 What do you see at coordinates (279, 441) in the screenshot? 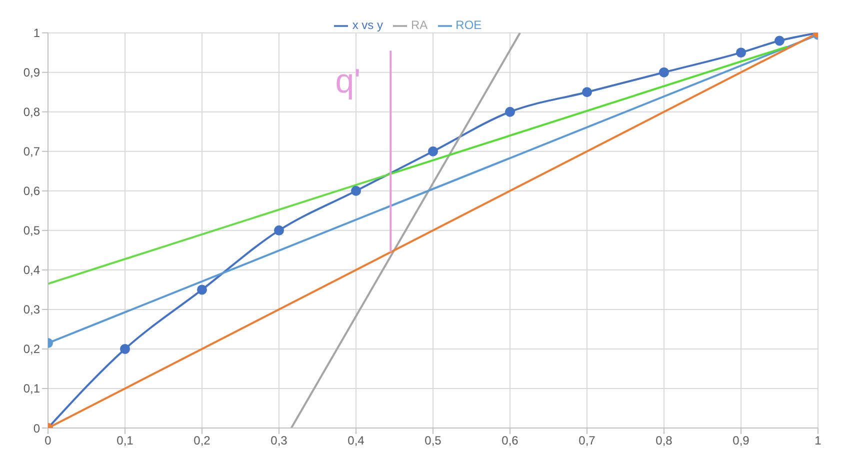
I see `x-tick-label: 0,3` at bounding box center [279, 441].